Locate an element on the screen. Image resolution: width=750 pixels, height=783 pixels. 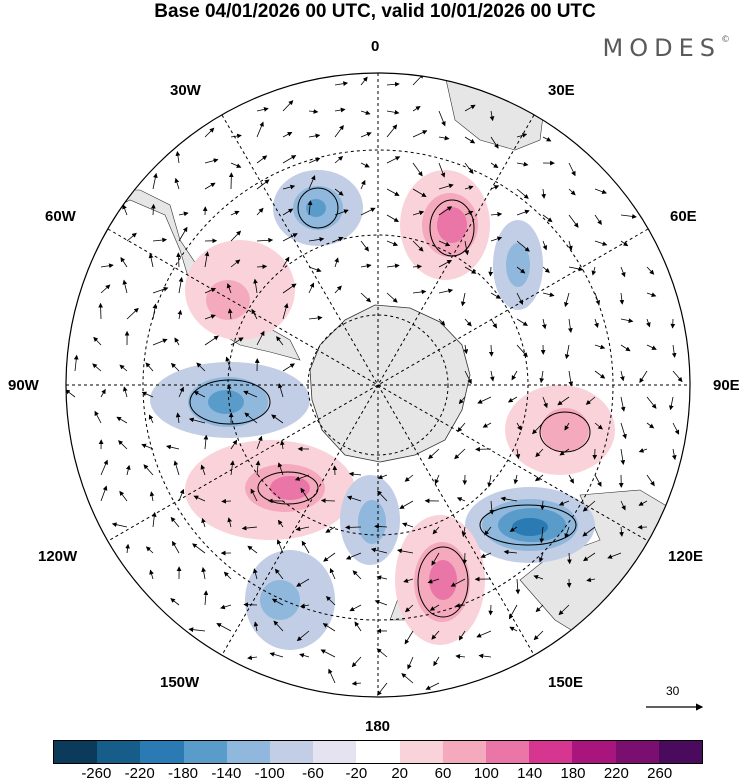
antarctica-land is located at coordinates (390, 383).